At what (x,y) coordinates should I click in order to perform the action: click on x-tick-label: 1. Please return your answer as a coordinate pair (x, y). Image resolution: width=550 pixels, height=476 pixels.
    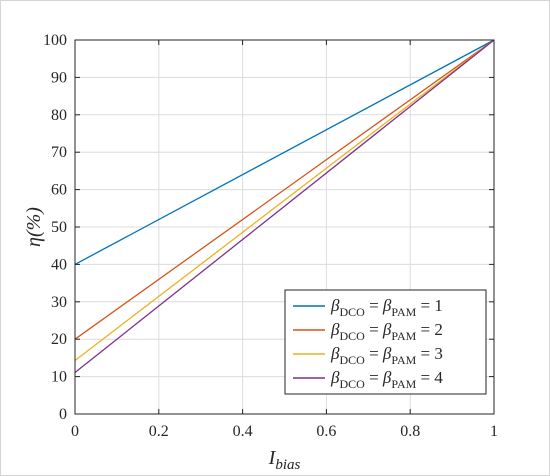
    Looking at the image, I should click on (494, 431).